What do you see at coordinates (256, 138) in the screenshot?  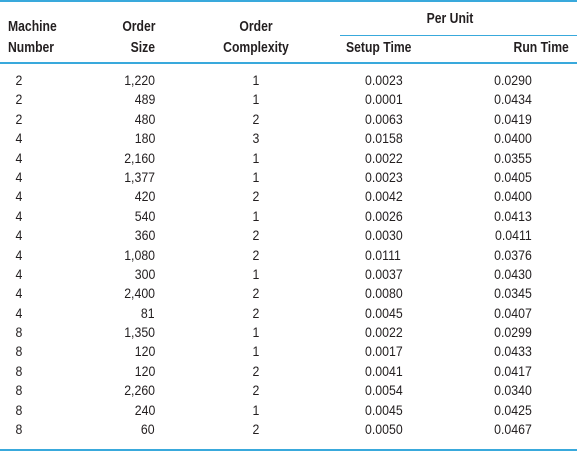 I see `order-complexity-cell: 3` at bounding box center [256, 138].